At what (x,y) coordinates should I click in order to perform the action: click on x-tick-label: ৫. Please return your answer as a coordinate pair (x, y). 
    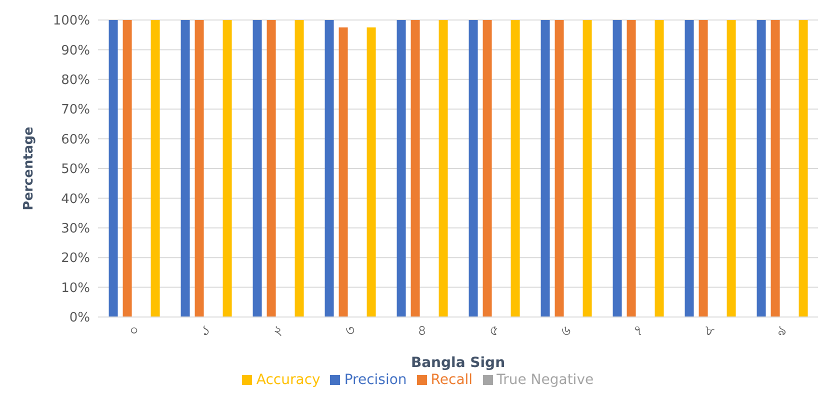
    Looking at the image, I should click on (494, 330).